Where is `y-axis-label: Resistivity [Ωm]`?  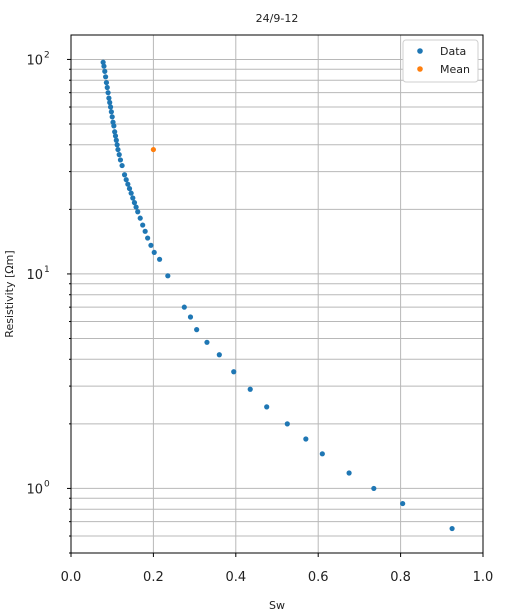
y-axis-label: Resistivity [Ωm] is located at coordinates (9, 293).